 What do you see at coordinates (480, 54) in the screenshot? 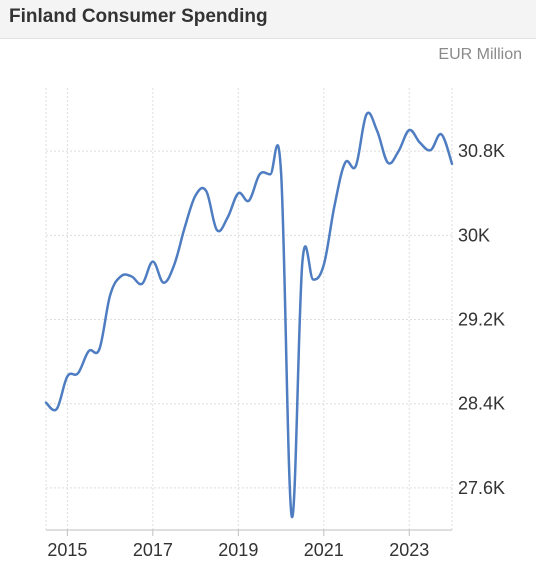
I see `unit-label: EUR Million` at bounding box center [480, 54].